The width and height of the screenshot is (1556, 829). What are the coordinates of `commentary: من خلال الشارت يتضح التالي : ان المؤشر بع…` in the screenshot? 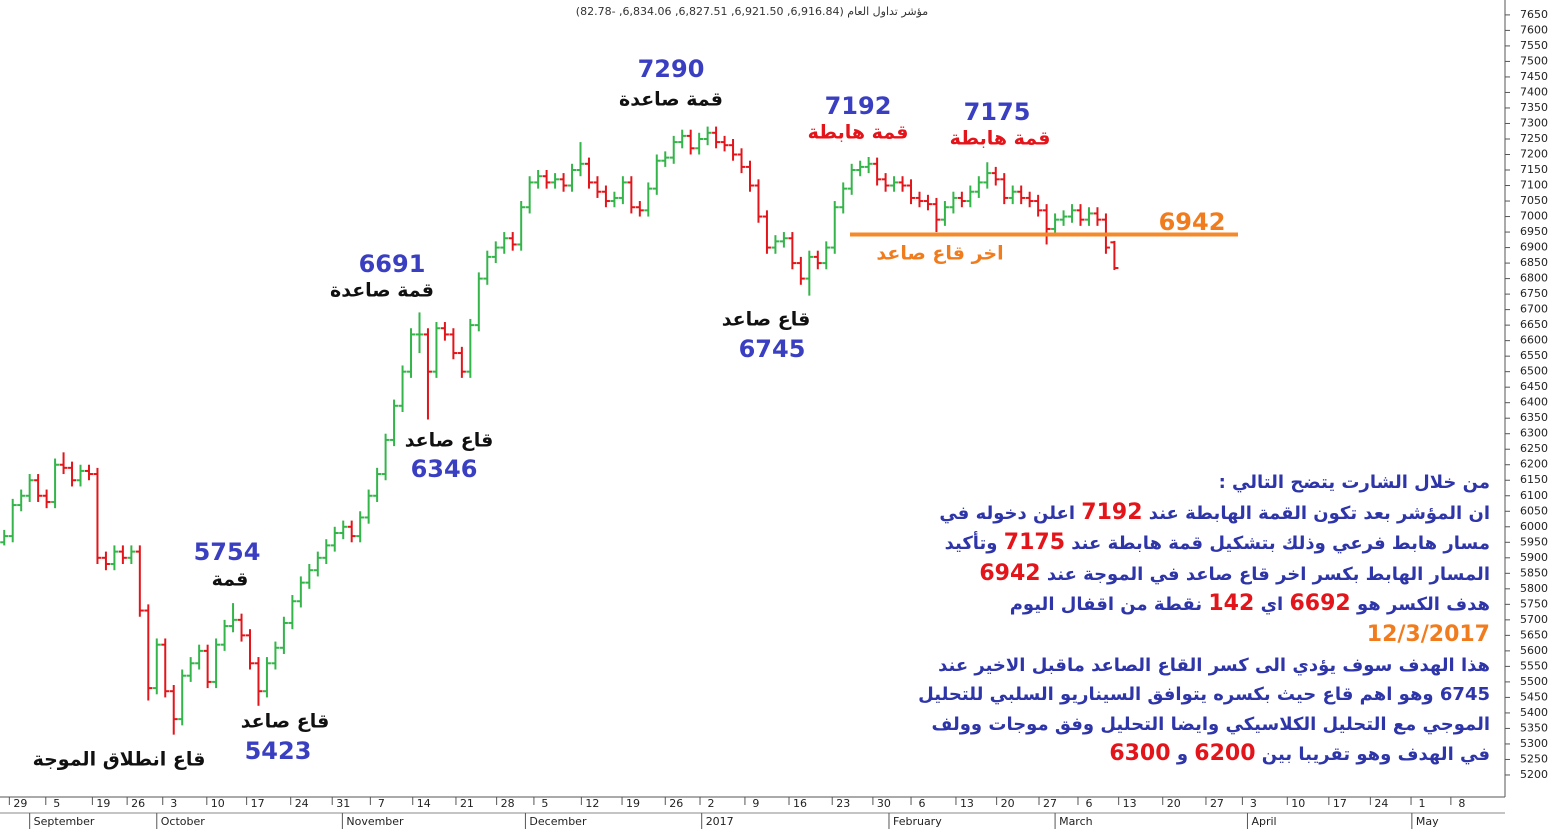 It's located at (1204, 619).